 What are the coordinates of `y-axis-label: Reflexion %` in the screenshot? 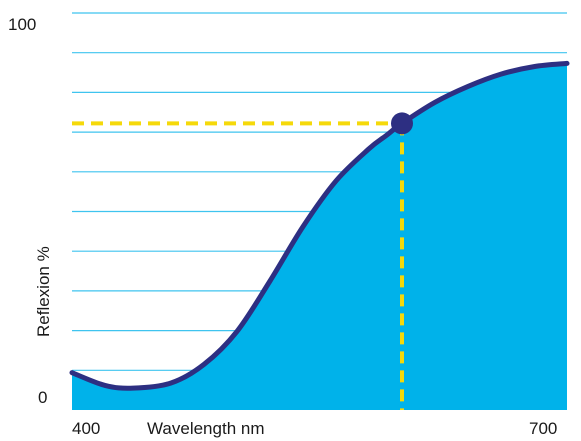 It's located at (43, 291).